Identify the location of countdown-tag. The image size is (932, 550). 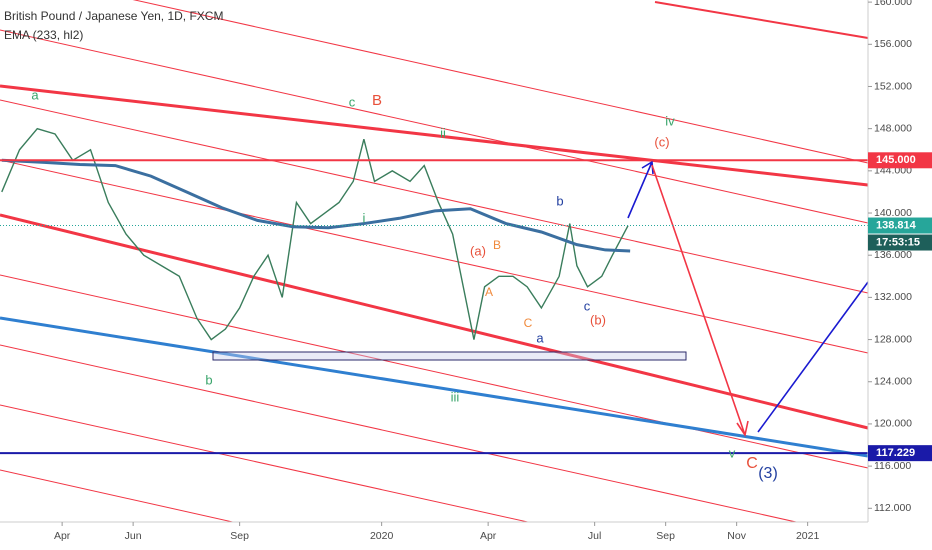
(900, 242).